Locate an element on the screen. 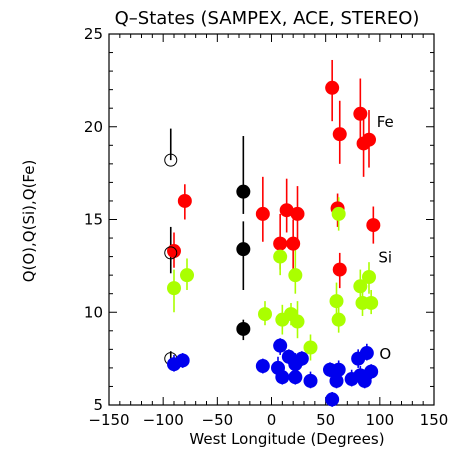  x-tick-label: −50 is located at coordinates (218, 420).